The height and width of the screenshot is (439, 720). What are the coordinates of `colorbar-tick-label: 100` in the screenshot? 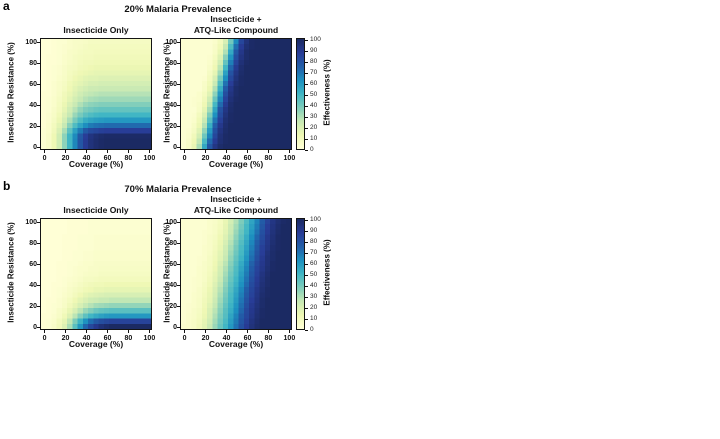 It's located at (315, 39).